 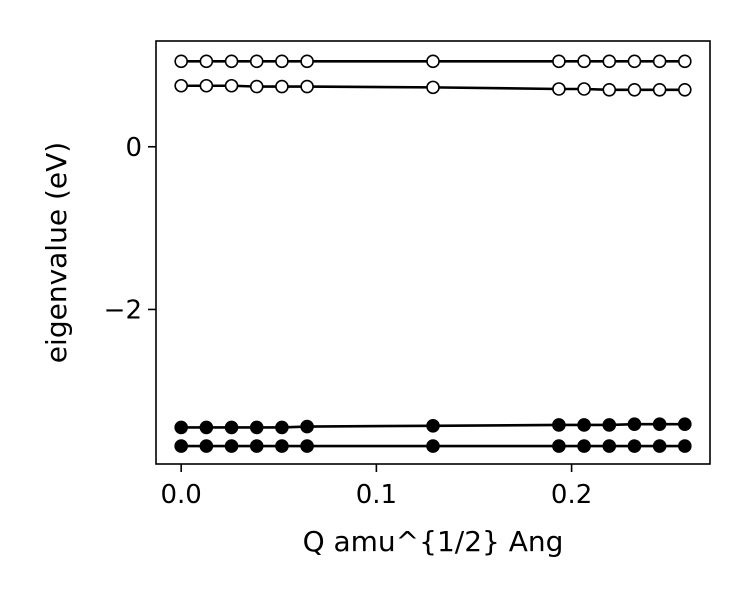 I want to click on x-axis-label: Q amu^{1/2} Ang, so click(x=433, y=541).